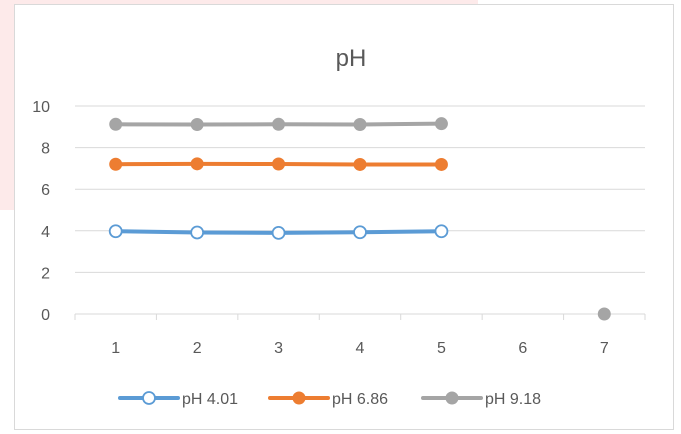  Describe the element at coordinates (513, 399) in the screenshot. I see `legend-label: pH 9.18` at that location.